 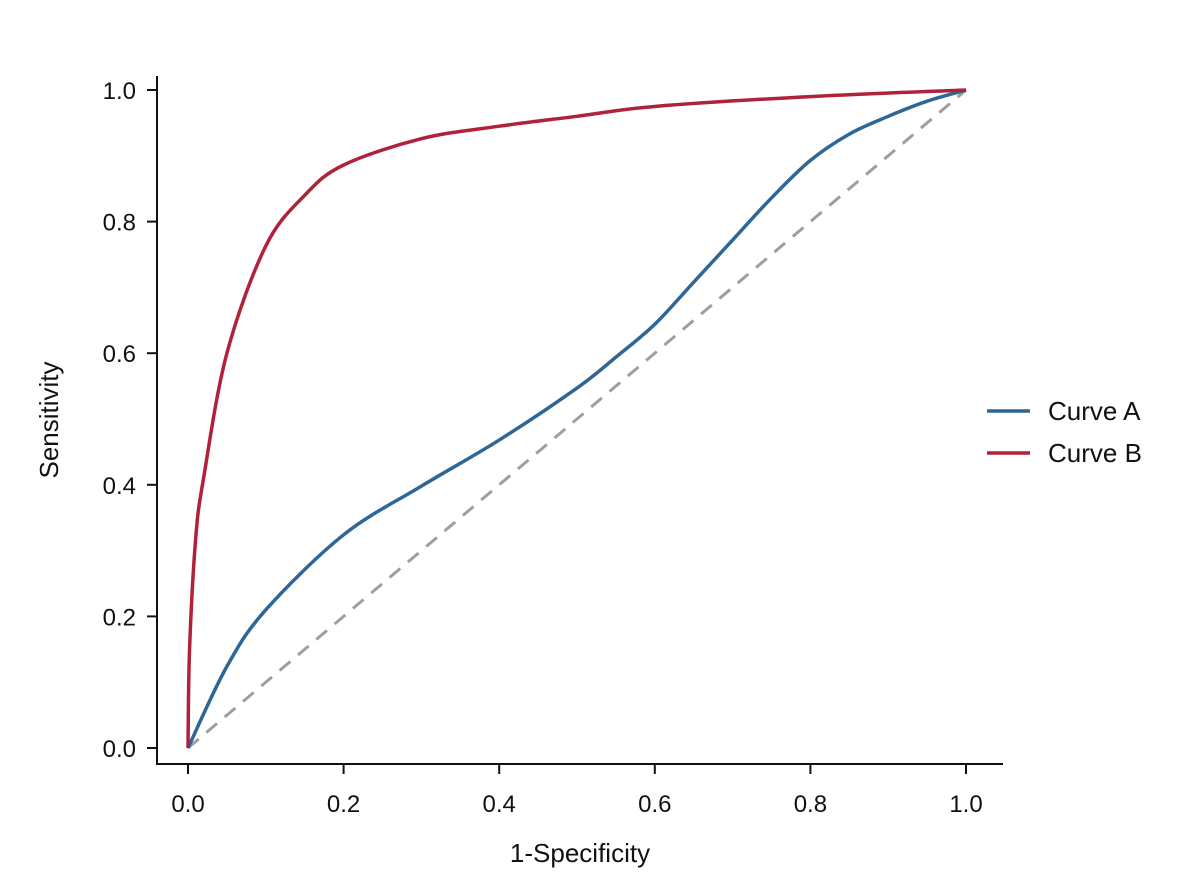 I want to click on x-tick-label: 0.4, so click(x=499, y=804).